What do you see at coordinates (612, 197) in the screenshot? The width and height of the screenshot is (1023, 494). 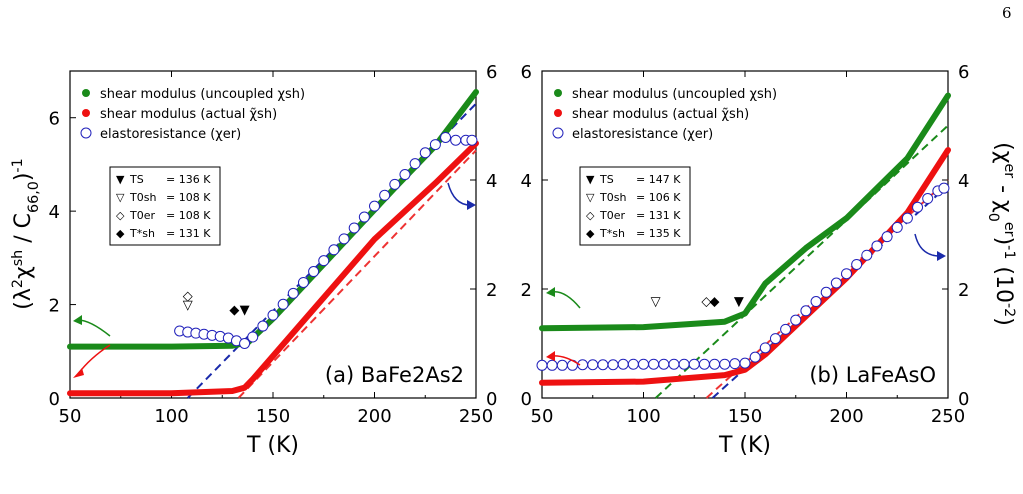 I see `info-label-b: T0sh` at bounding box center [612, 197].